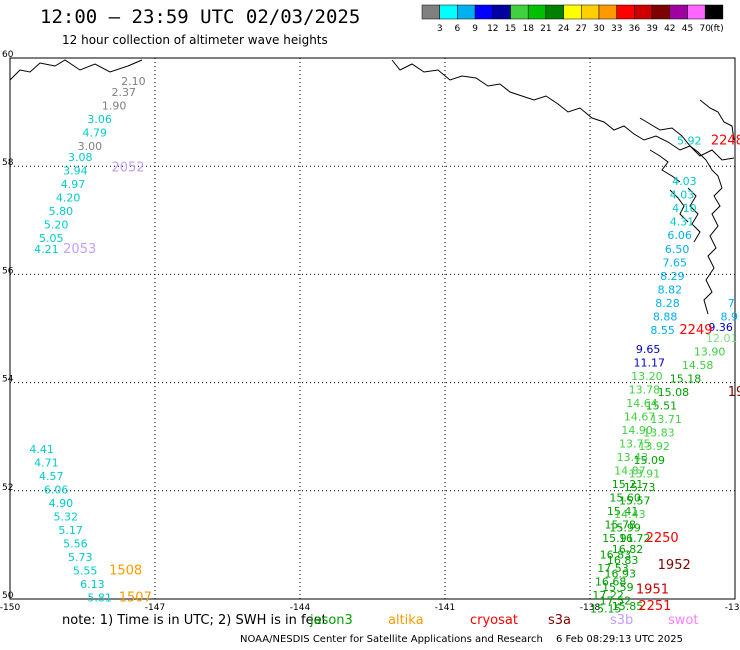 The image size is (740, 650). Describe the element at coordinates (623, 511) in the screenshot. I see `wave-height-value: 15.41` at that location.